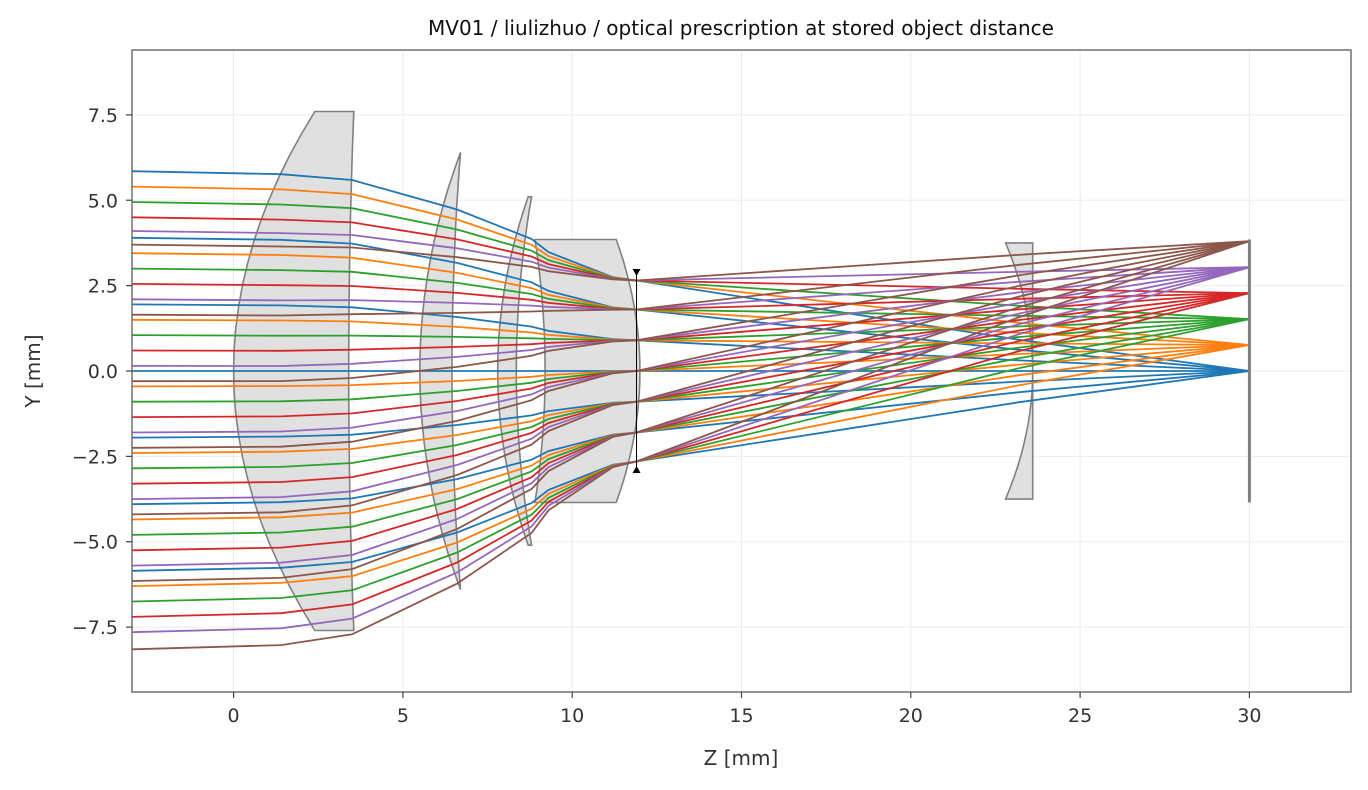 The width and height of the screenshot is (1368, 790). I want to click on x-axis-ticks: 0 5 10 15 20 25 30, so click(745, 709).